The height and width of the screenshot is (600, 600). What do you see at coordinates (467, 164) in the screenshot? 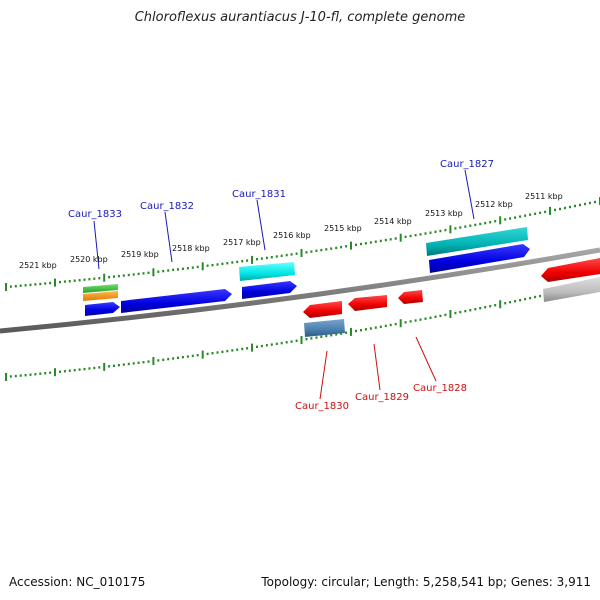
I see `gene-label-caur-1827: Caur_1827` at bounding box center [467, 164].